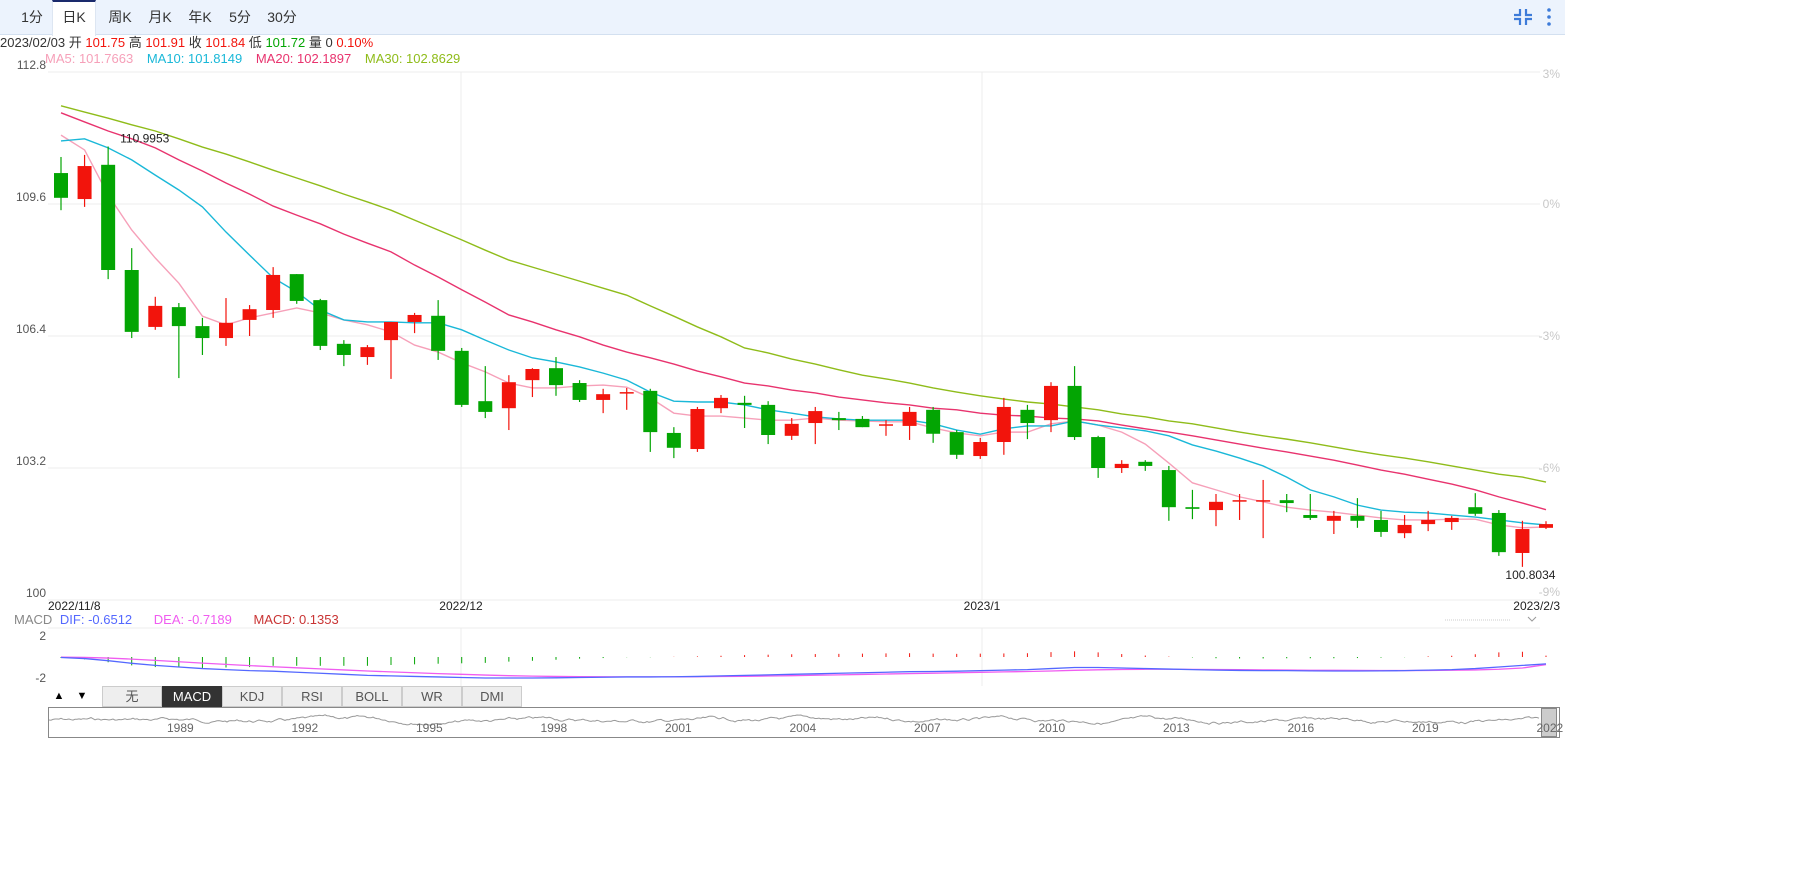 This screenshot has height=891, width=1815. Describe the element at coordinates (927, 728) in the screenshot. I see `navigator-year-label: 2007` at that location.